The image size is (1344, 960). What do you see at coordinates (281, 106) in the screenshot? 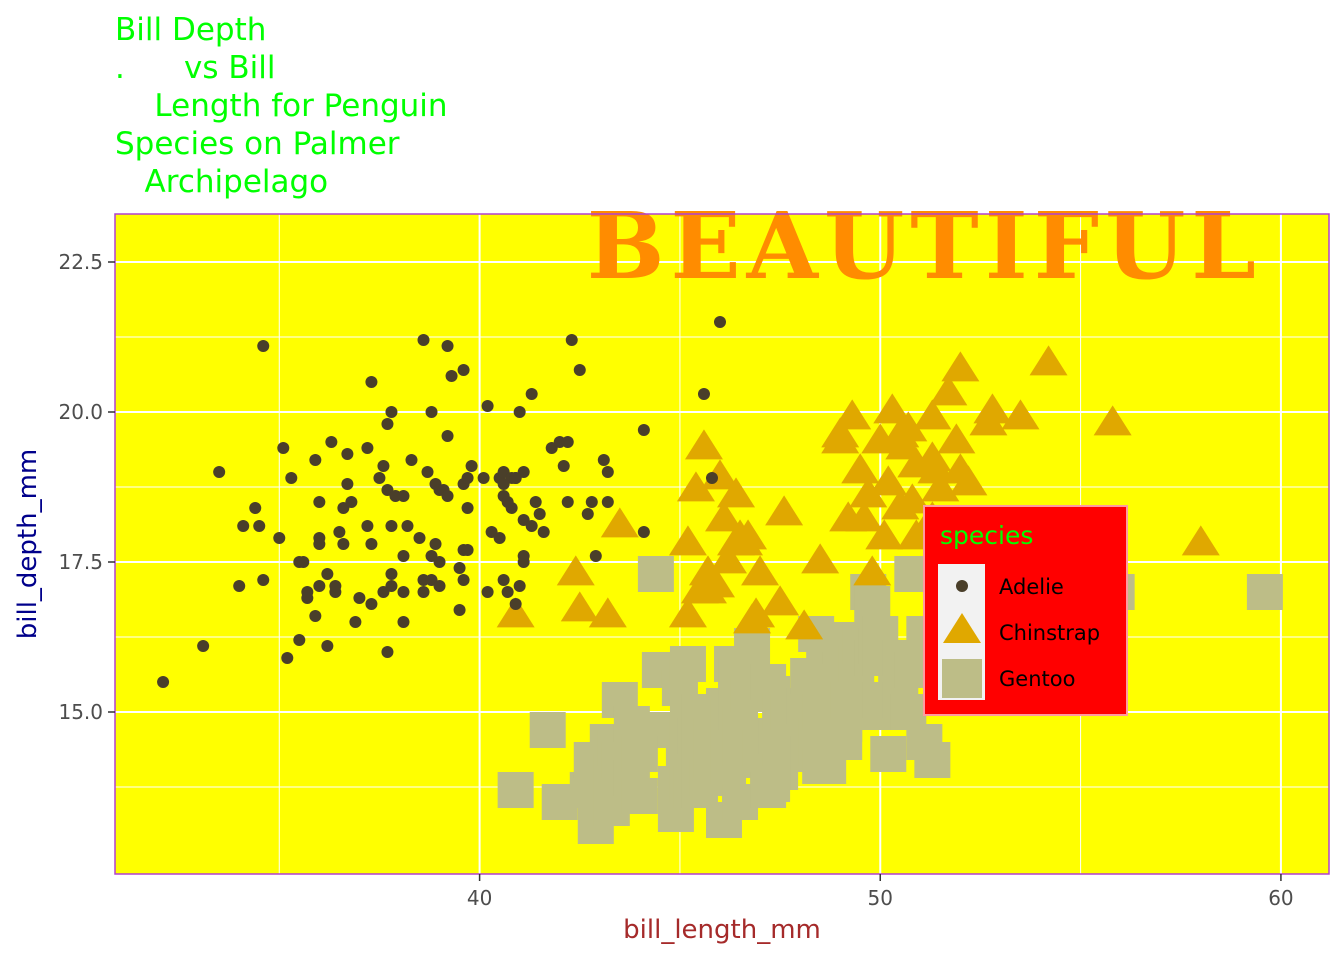
I see `title-line-3: Length for Penguin` at bounding box center [281, 106].